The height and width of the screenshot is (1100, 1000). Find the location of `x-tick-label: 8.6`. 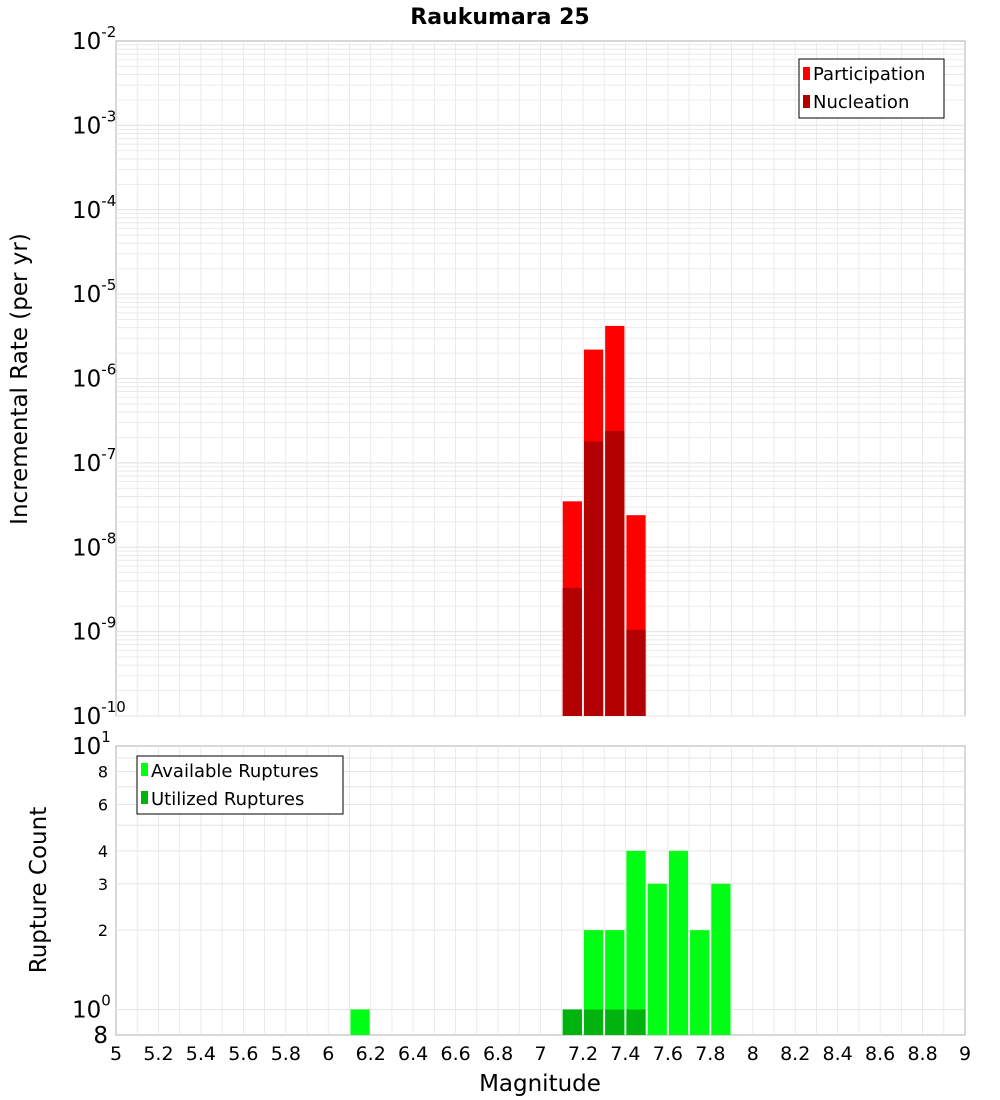

x-tick-label: 8.6 is located at coordinates (880, 1054).